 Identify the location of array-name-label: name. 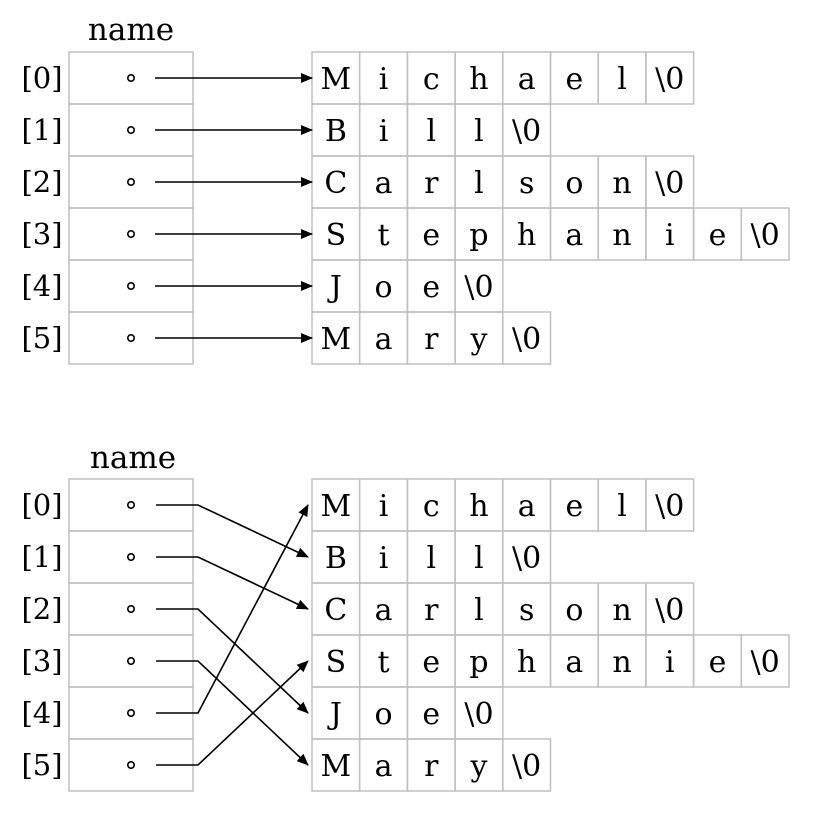
(133, 458).